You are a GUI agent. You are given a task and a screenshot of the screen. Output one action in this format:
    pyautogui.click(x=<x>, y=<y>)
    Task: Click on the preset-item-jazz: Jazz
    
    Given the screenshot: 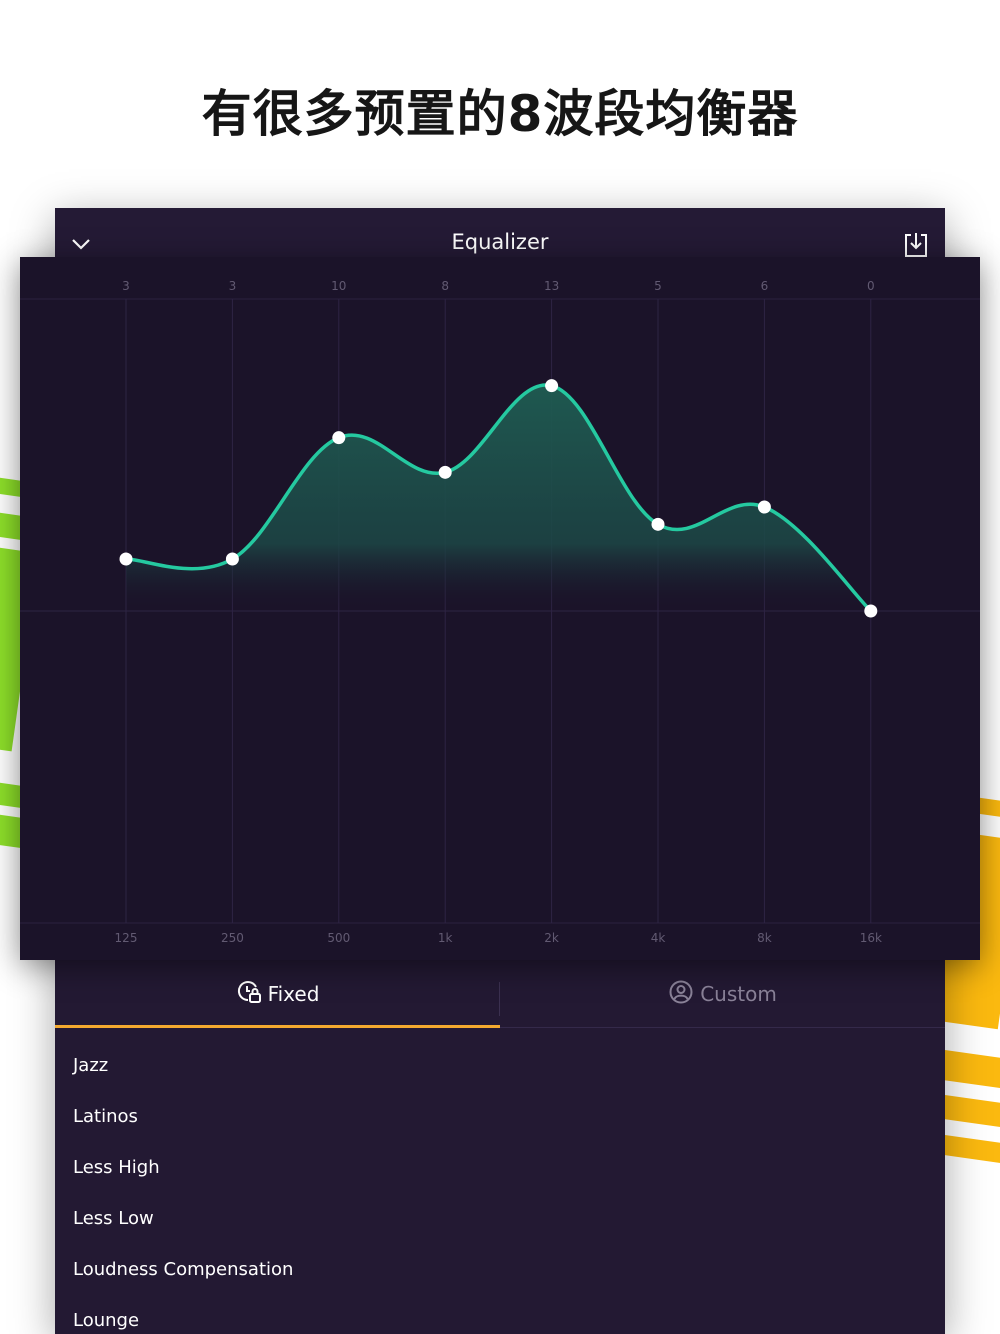 What is the action you would take?
    pyautogui.click(x=91, y=1065)
    